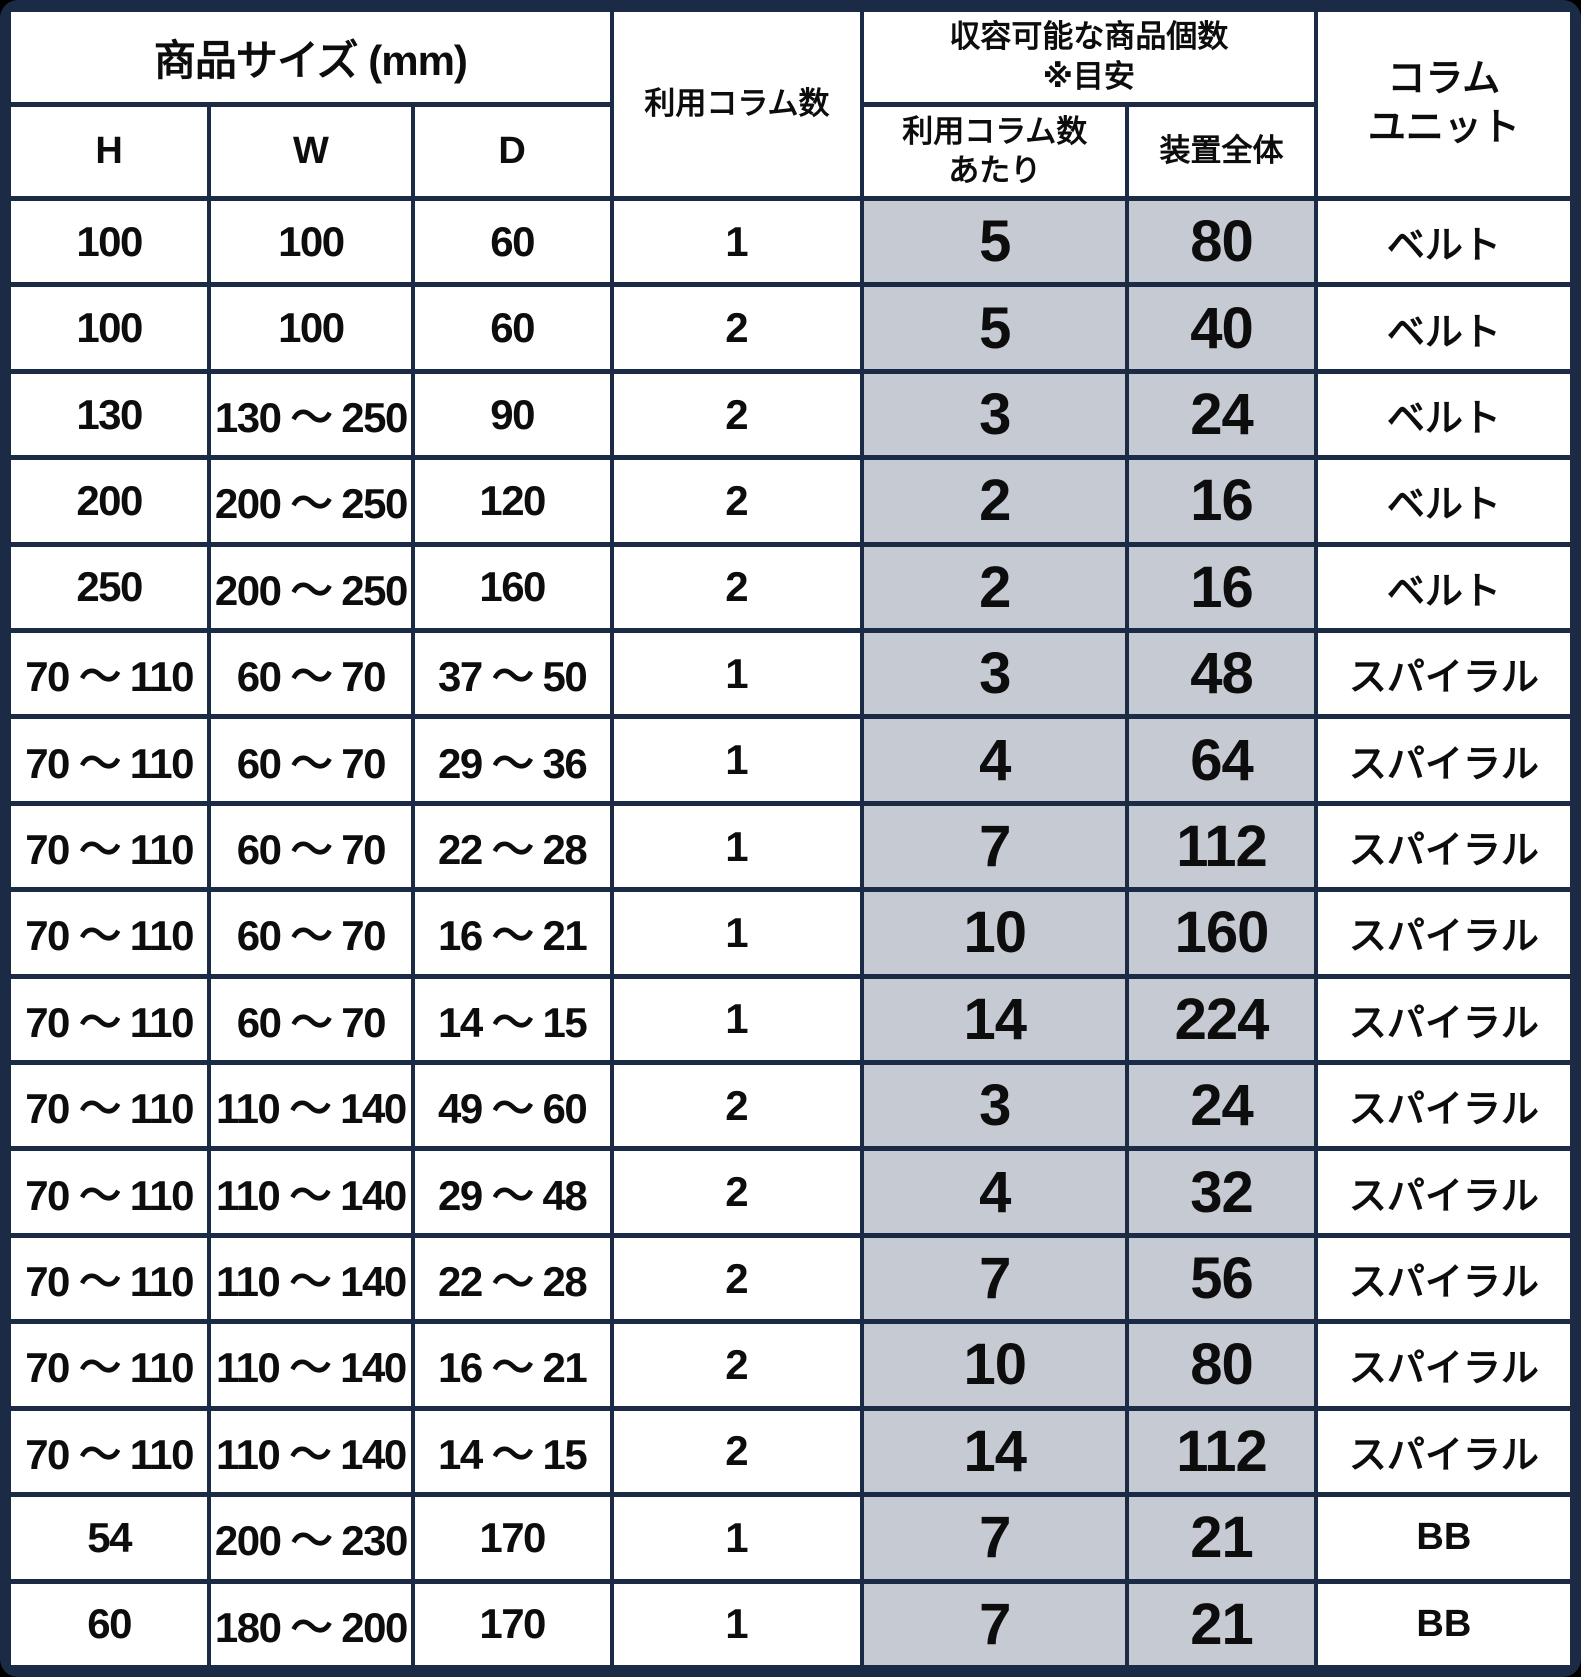  What do you see at coordinates (512, 1106) in the screenshot?
I see `cell-d: 49 〜 60` at bounding box center [512, 1106].